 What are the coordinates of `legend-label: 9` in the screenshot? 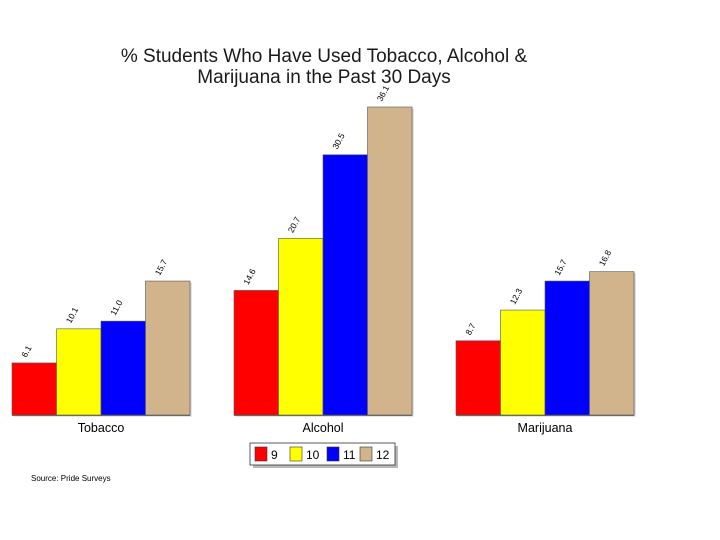 It's located at (274, 455).